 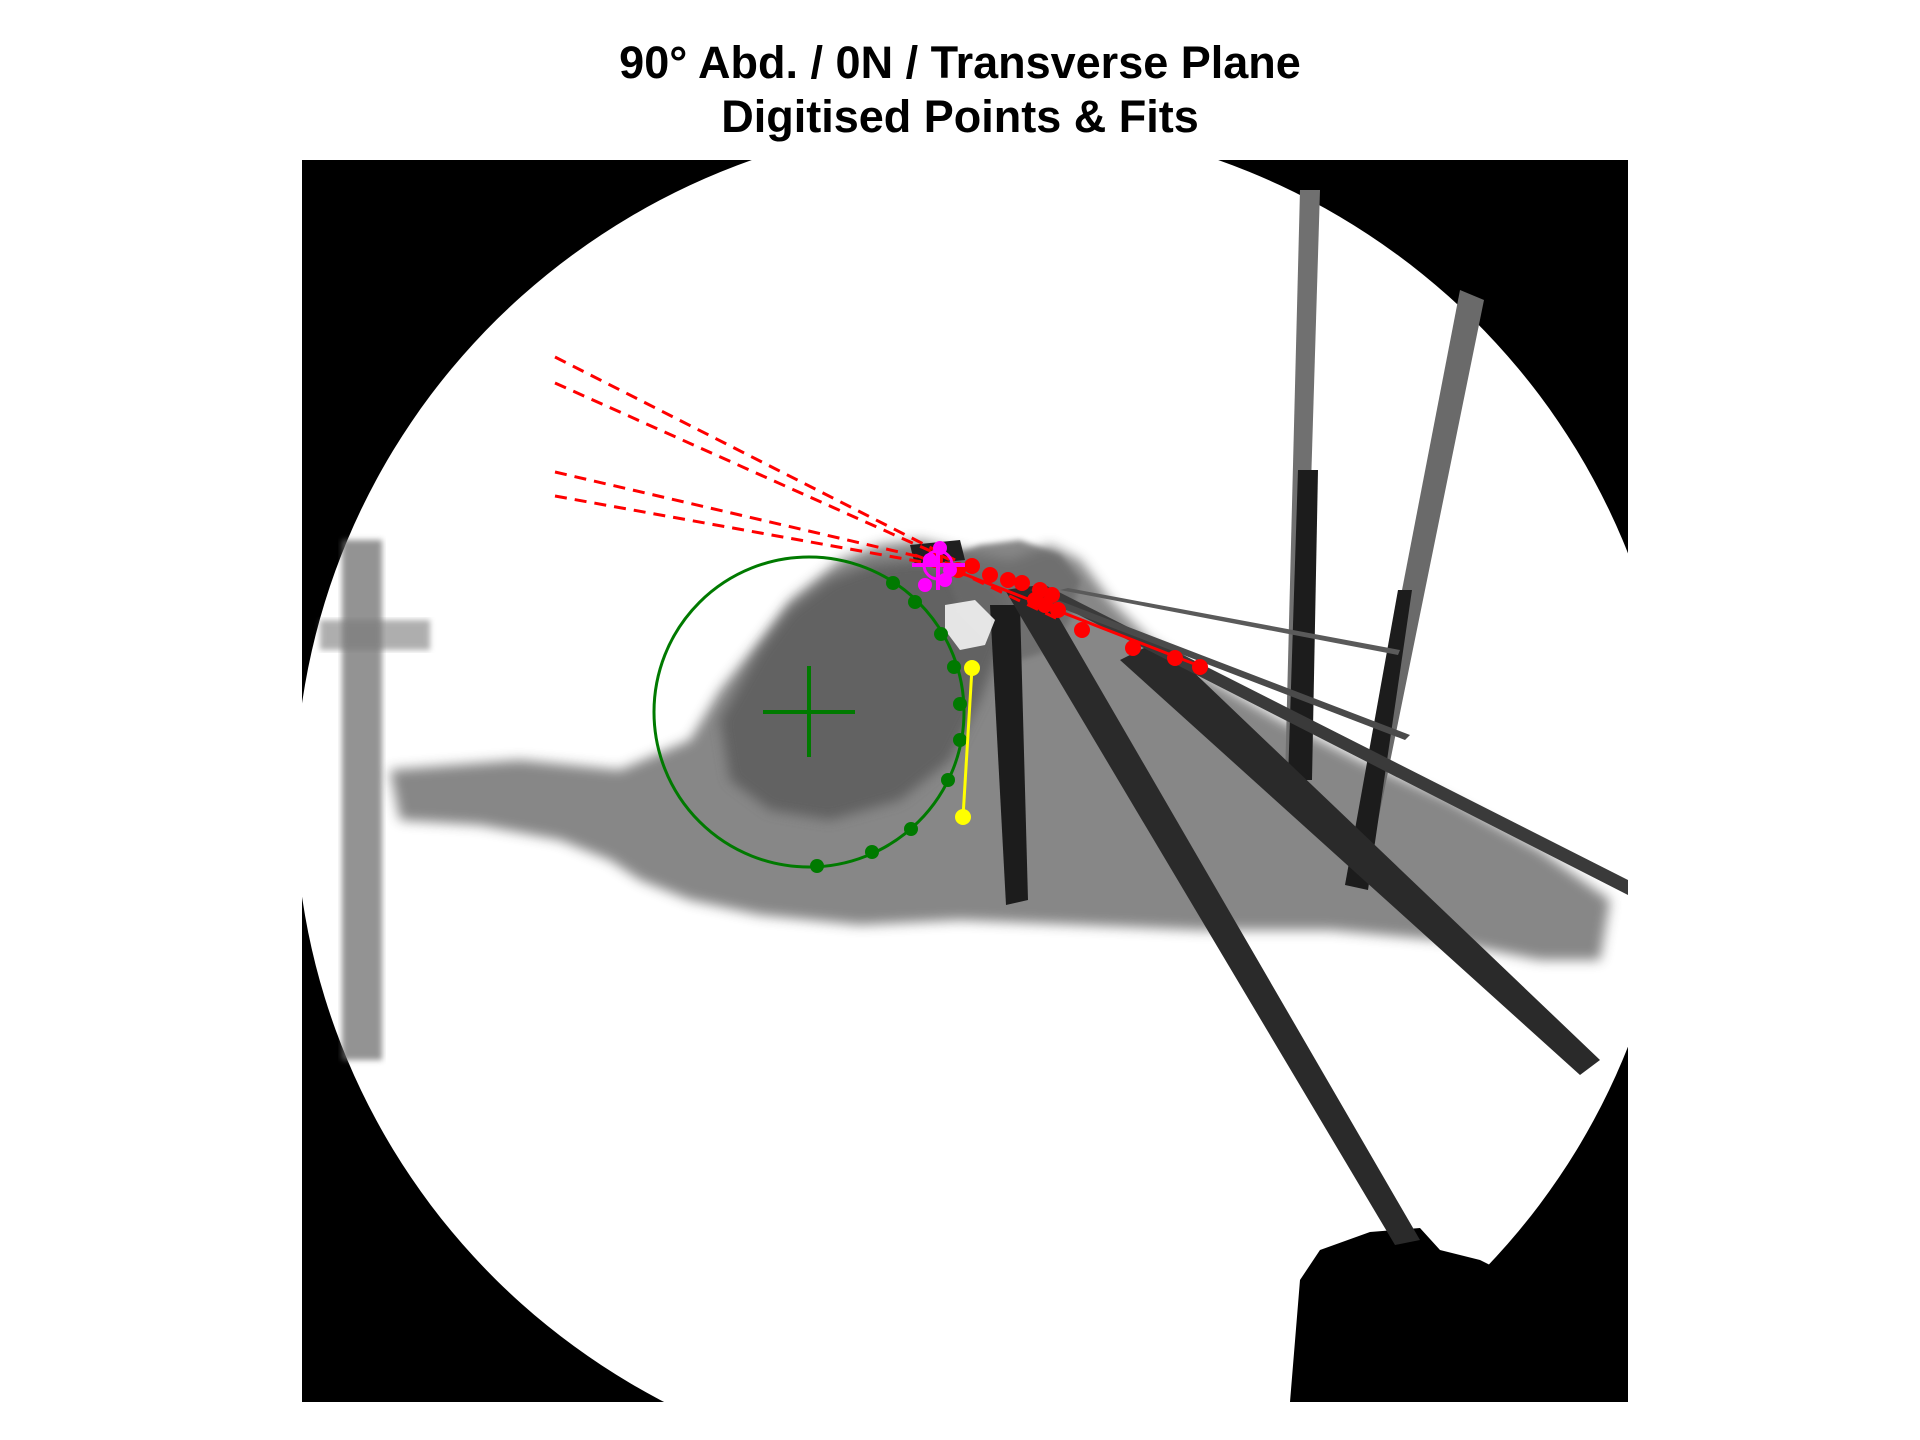 What do you see at coordinates (362, 800) in the screenshot?
I see `left-rod` at bounding box center [362, 800].